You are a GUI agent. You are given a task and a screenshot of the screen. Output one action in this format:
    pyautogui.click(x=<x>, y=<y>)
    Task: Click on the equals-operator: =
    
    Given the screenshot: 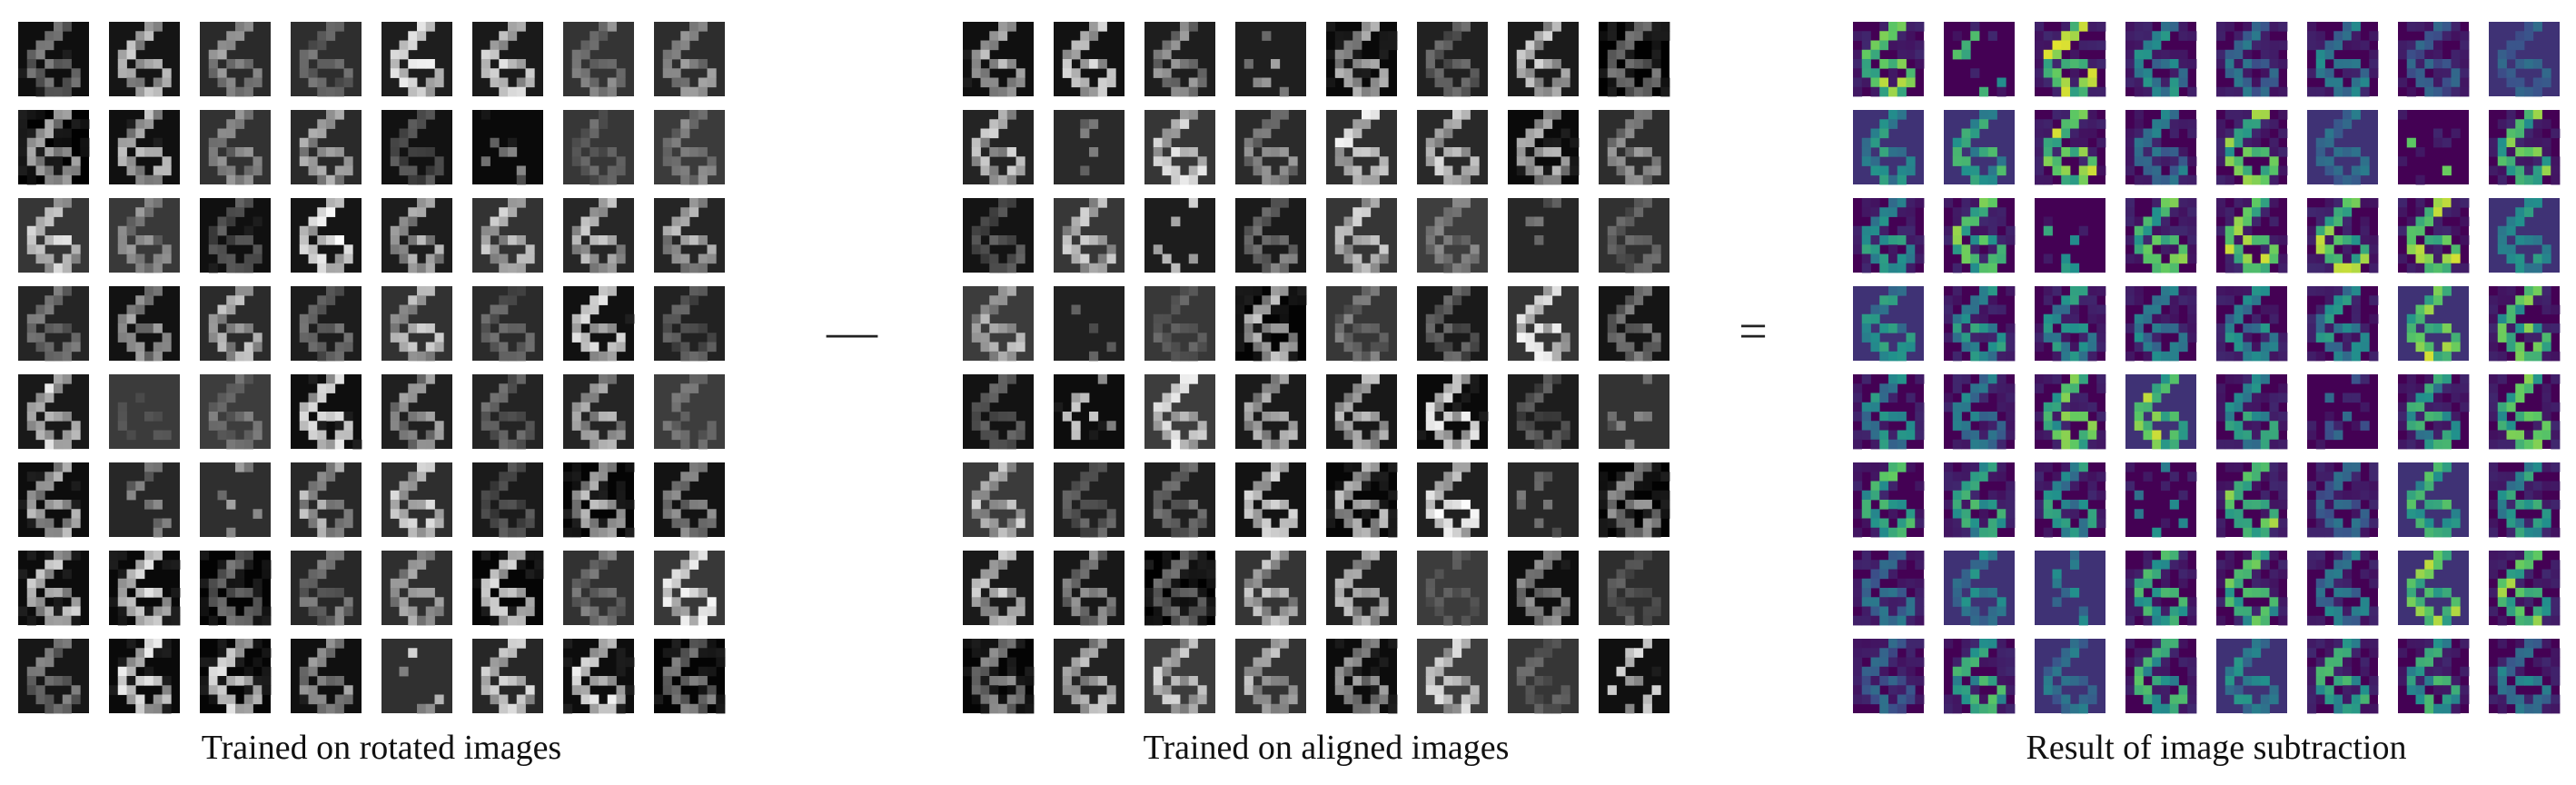 What is the action you would take?
    pyautogui.click(x=1753, y=331)
    